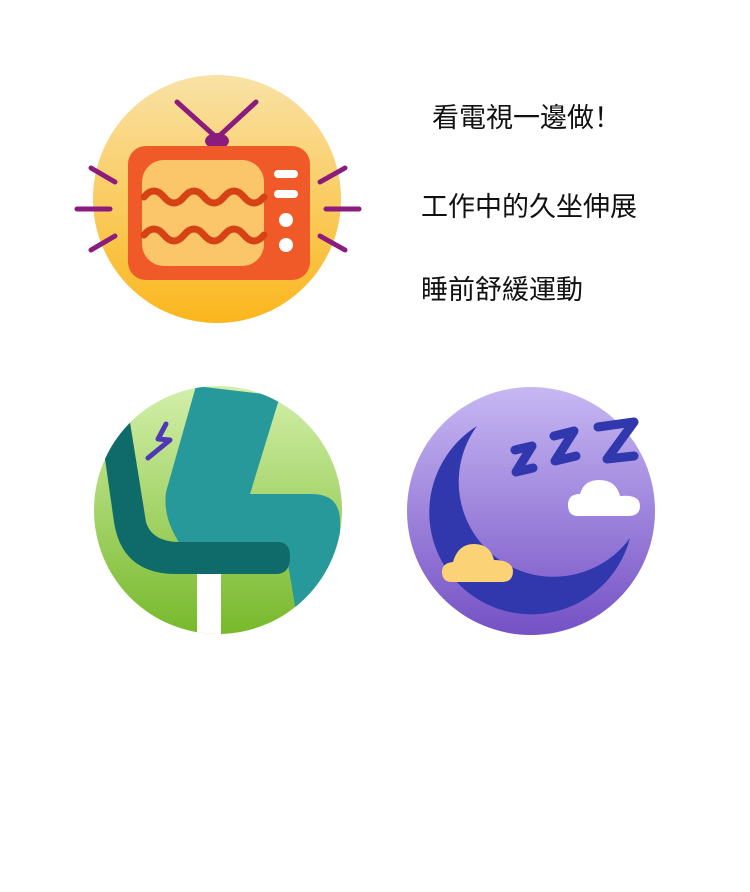  What do you see at coordinates (502, 290) in the screenshot?
I see `label-bedtime-exercise: 睡前舒緩運動` at bounding box center [502, 290].